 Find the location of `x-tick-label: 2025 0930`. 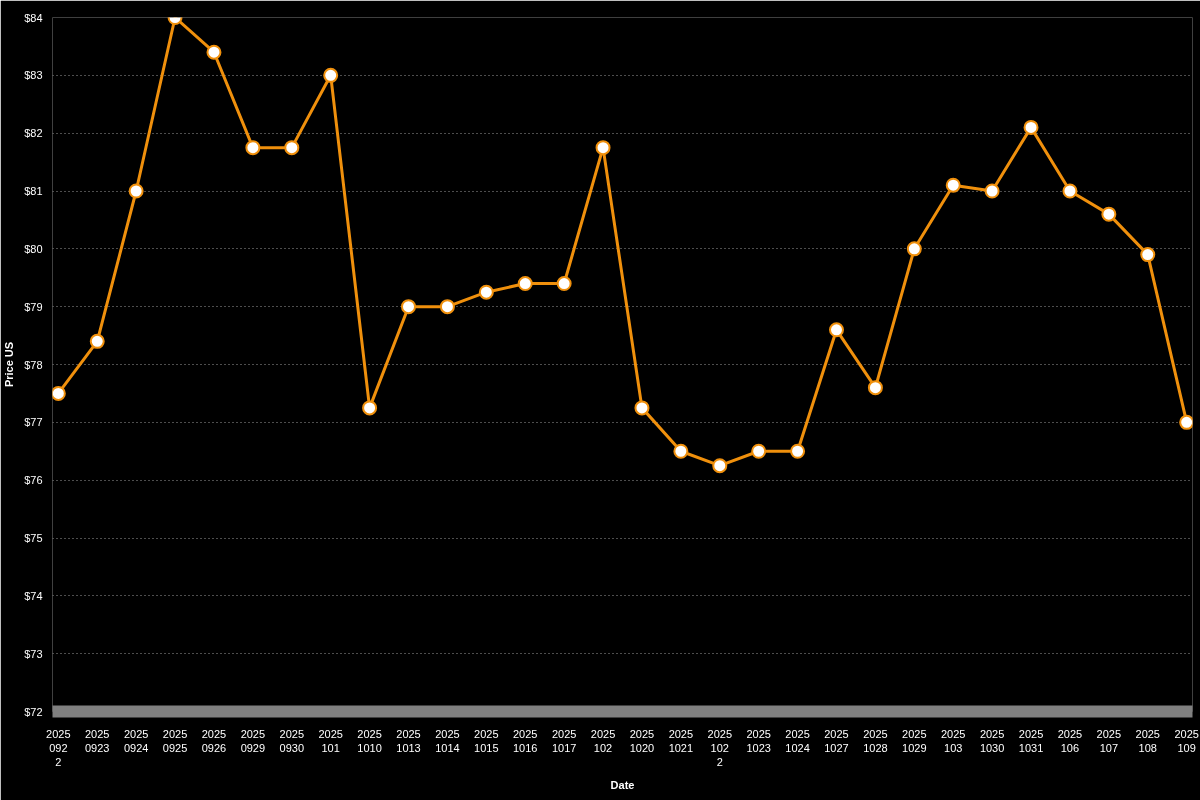

x-tick-label: 2025 0930 is located at coordinates (292, 740).